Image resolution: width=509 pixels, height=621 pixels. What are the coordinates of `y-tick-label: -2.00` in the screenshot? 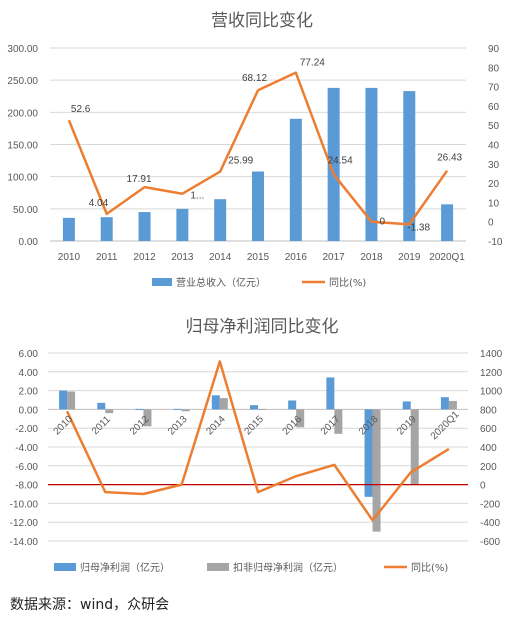 It's located at (26, 429).